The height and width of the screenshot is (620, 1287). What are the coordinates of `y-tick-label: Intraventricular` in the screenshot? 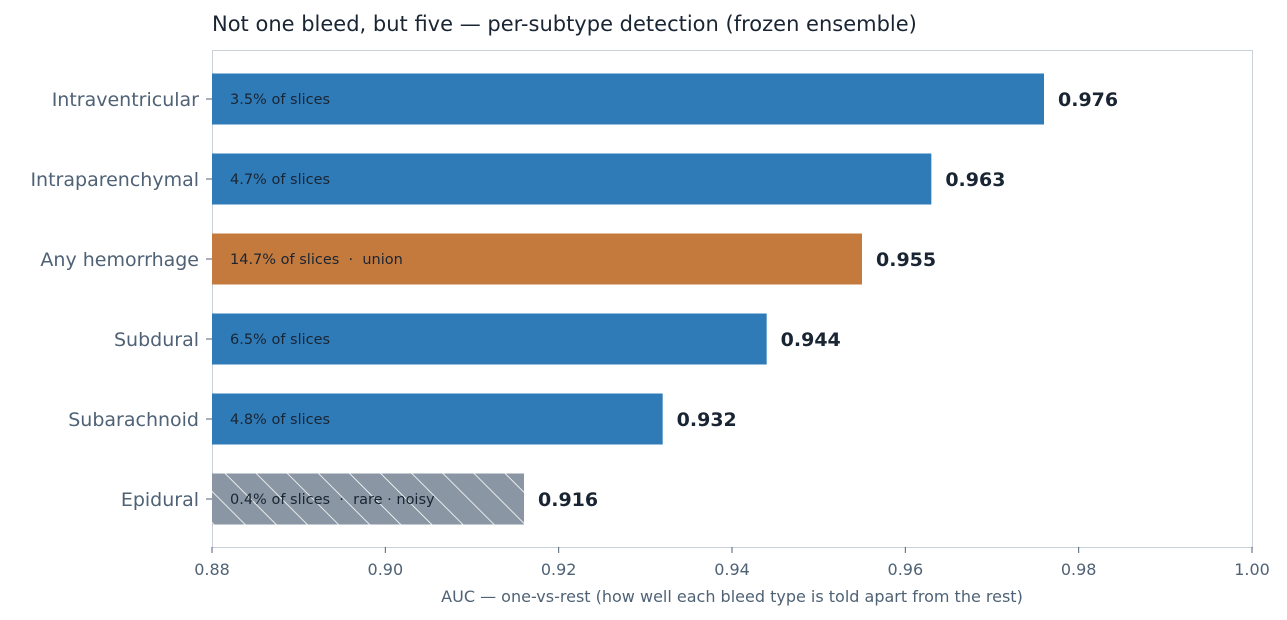 It's located at (125, 100).